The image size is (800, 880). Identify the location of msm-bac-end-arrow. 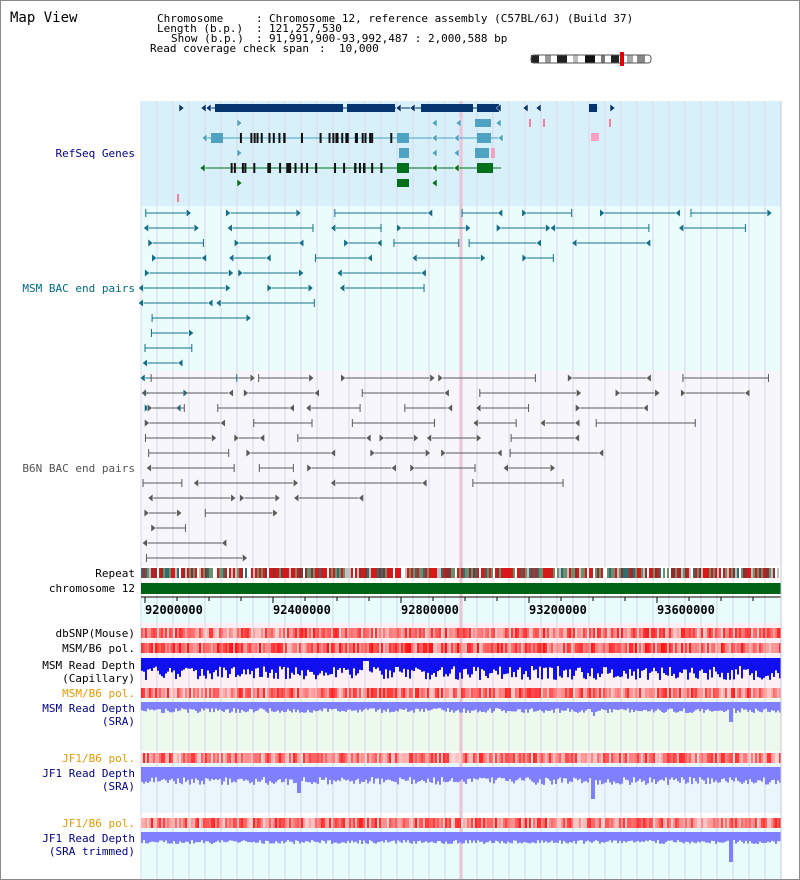
(237, 243).